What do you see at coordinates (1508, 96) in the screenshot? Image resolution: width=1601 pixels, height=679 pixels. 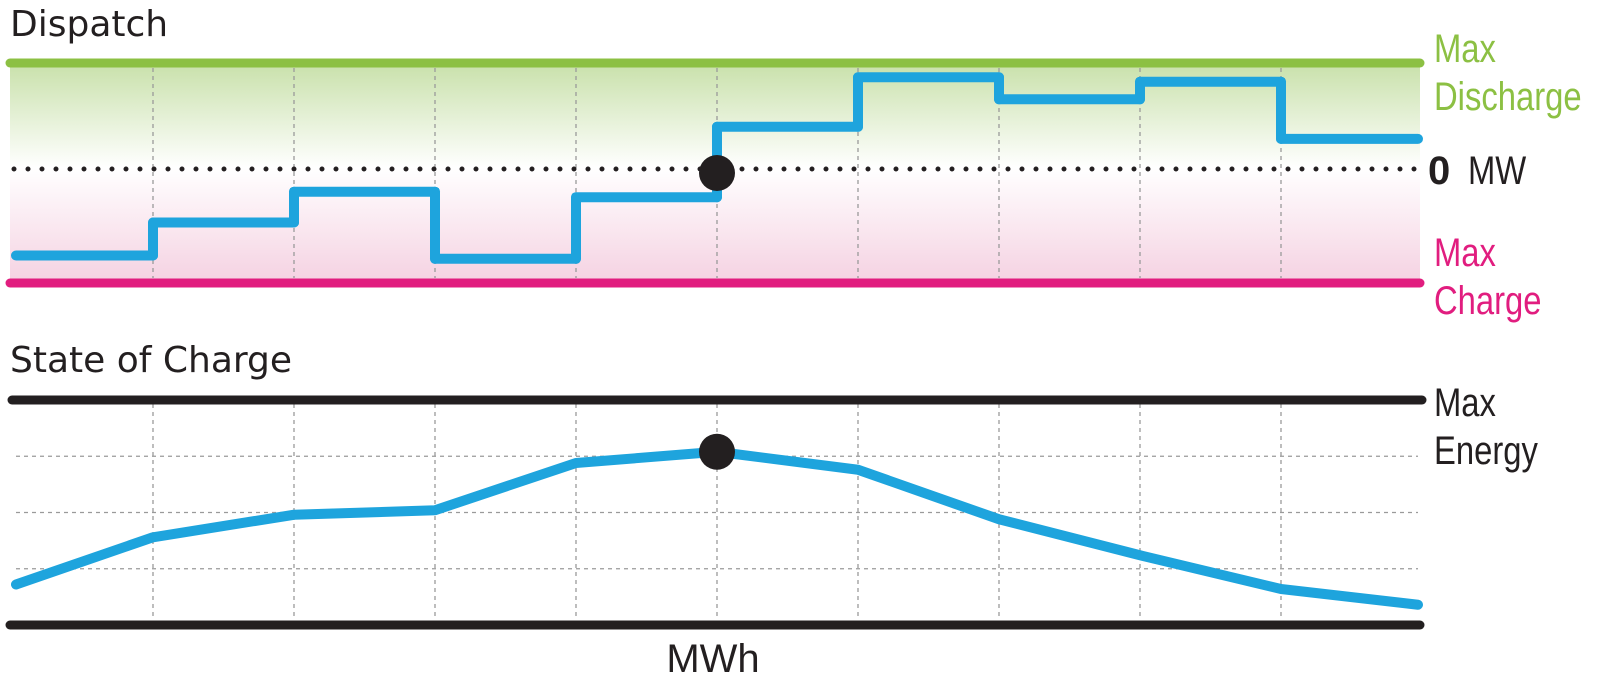 I see `max-discharge-label-2: Discharge` at bounding box center [1508, 96].